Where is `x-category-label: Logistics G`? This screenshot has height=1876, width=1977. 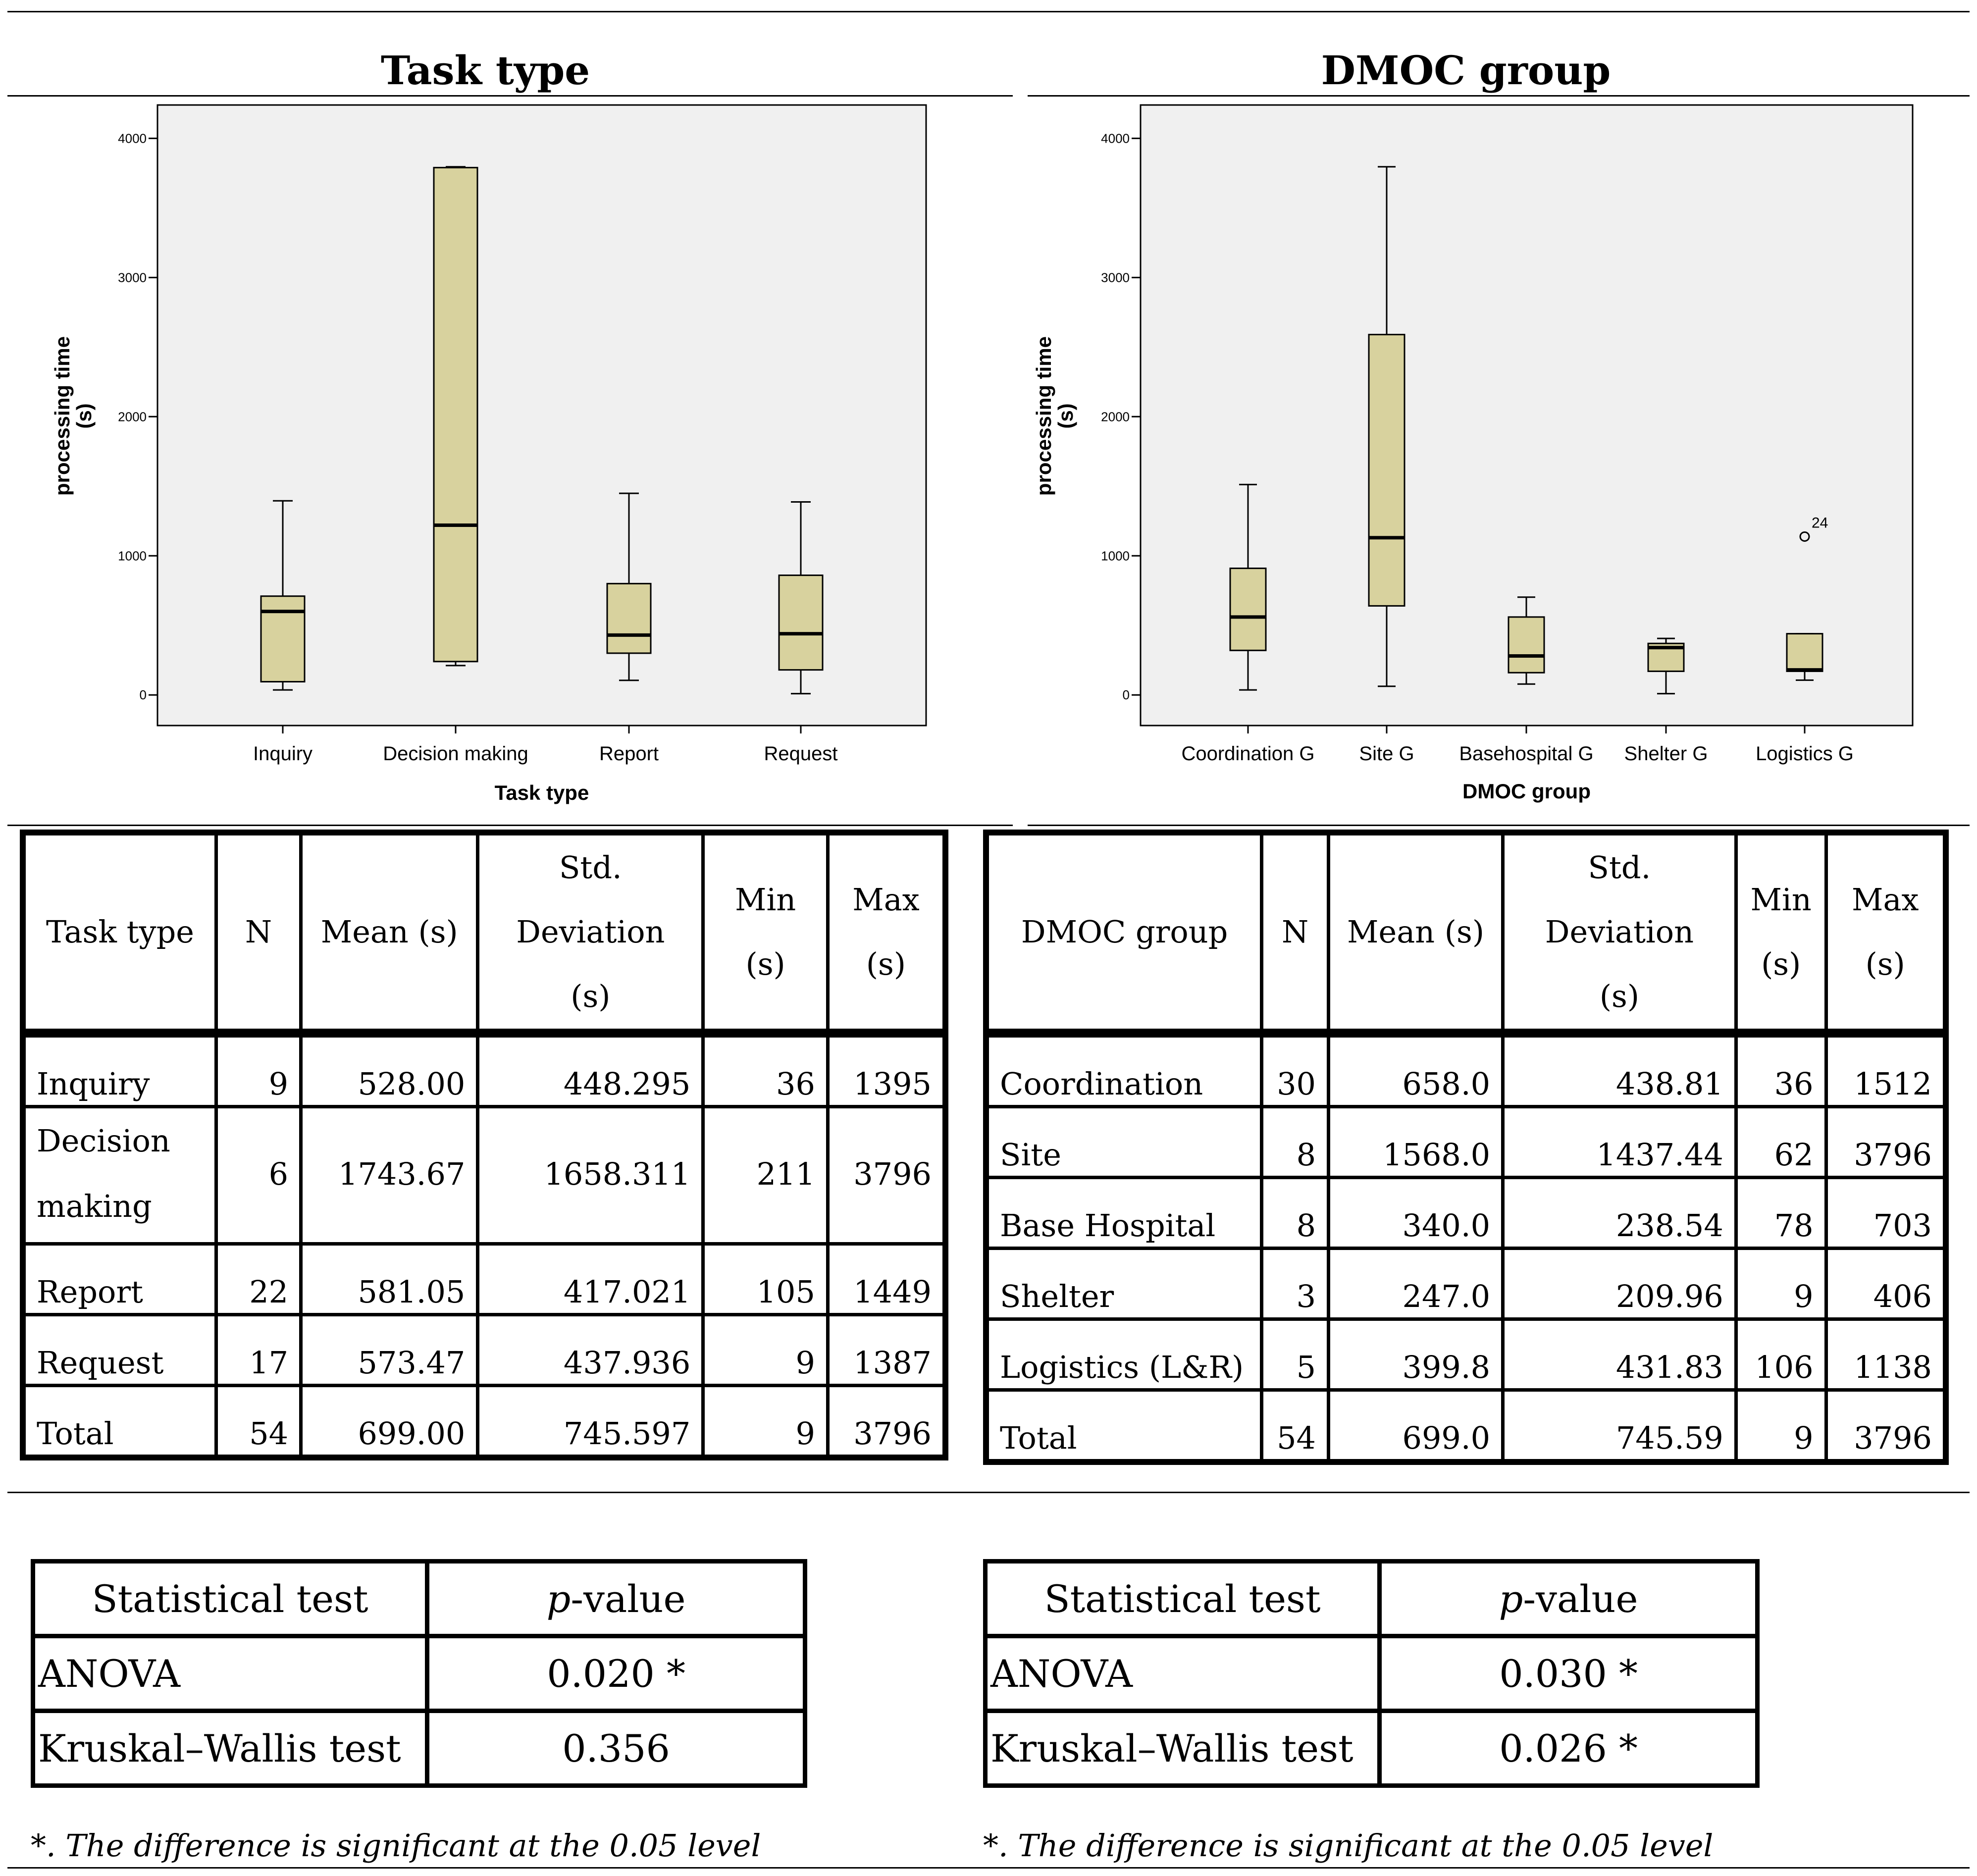
x-category-label: Logistics G is located at coordinates (1805, 754).